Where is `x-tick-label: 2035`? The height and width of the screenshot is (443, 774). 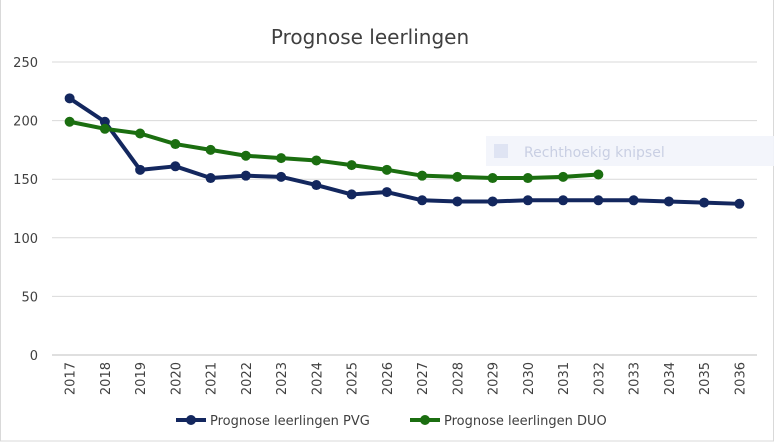 x-tick-label: 2035 is located at coordinates (705, 378).